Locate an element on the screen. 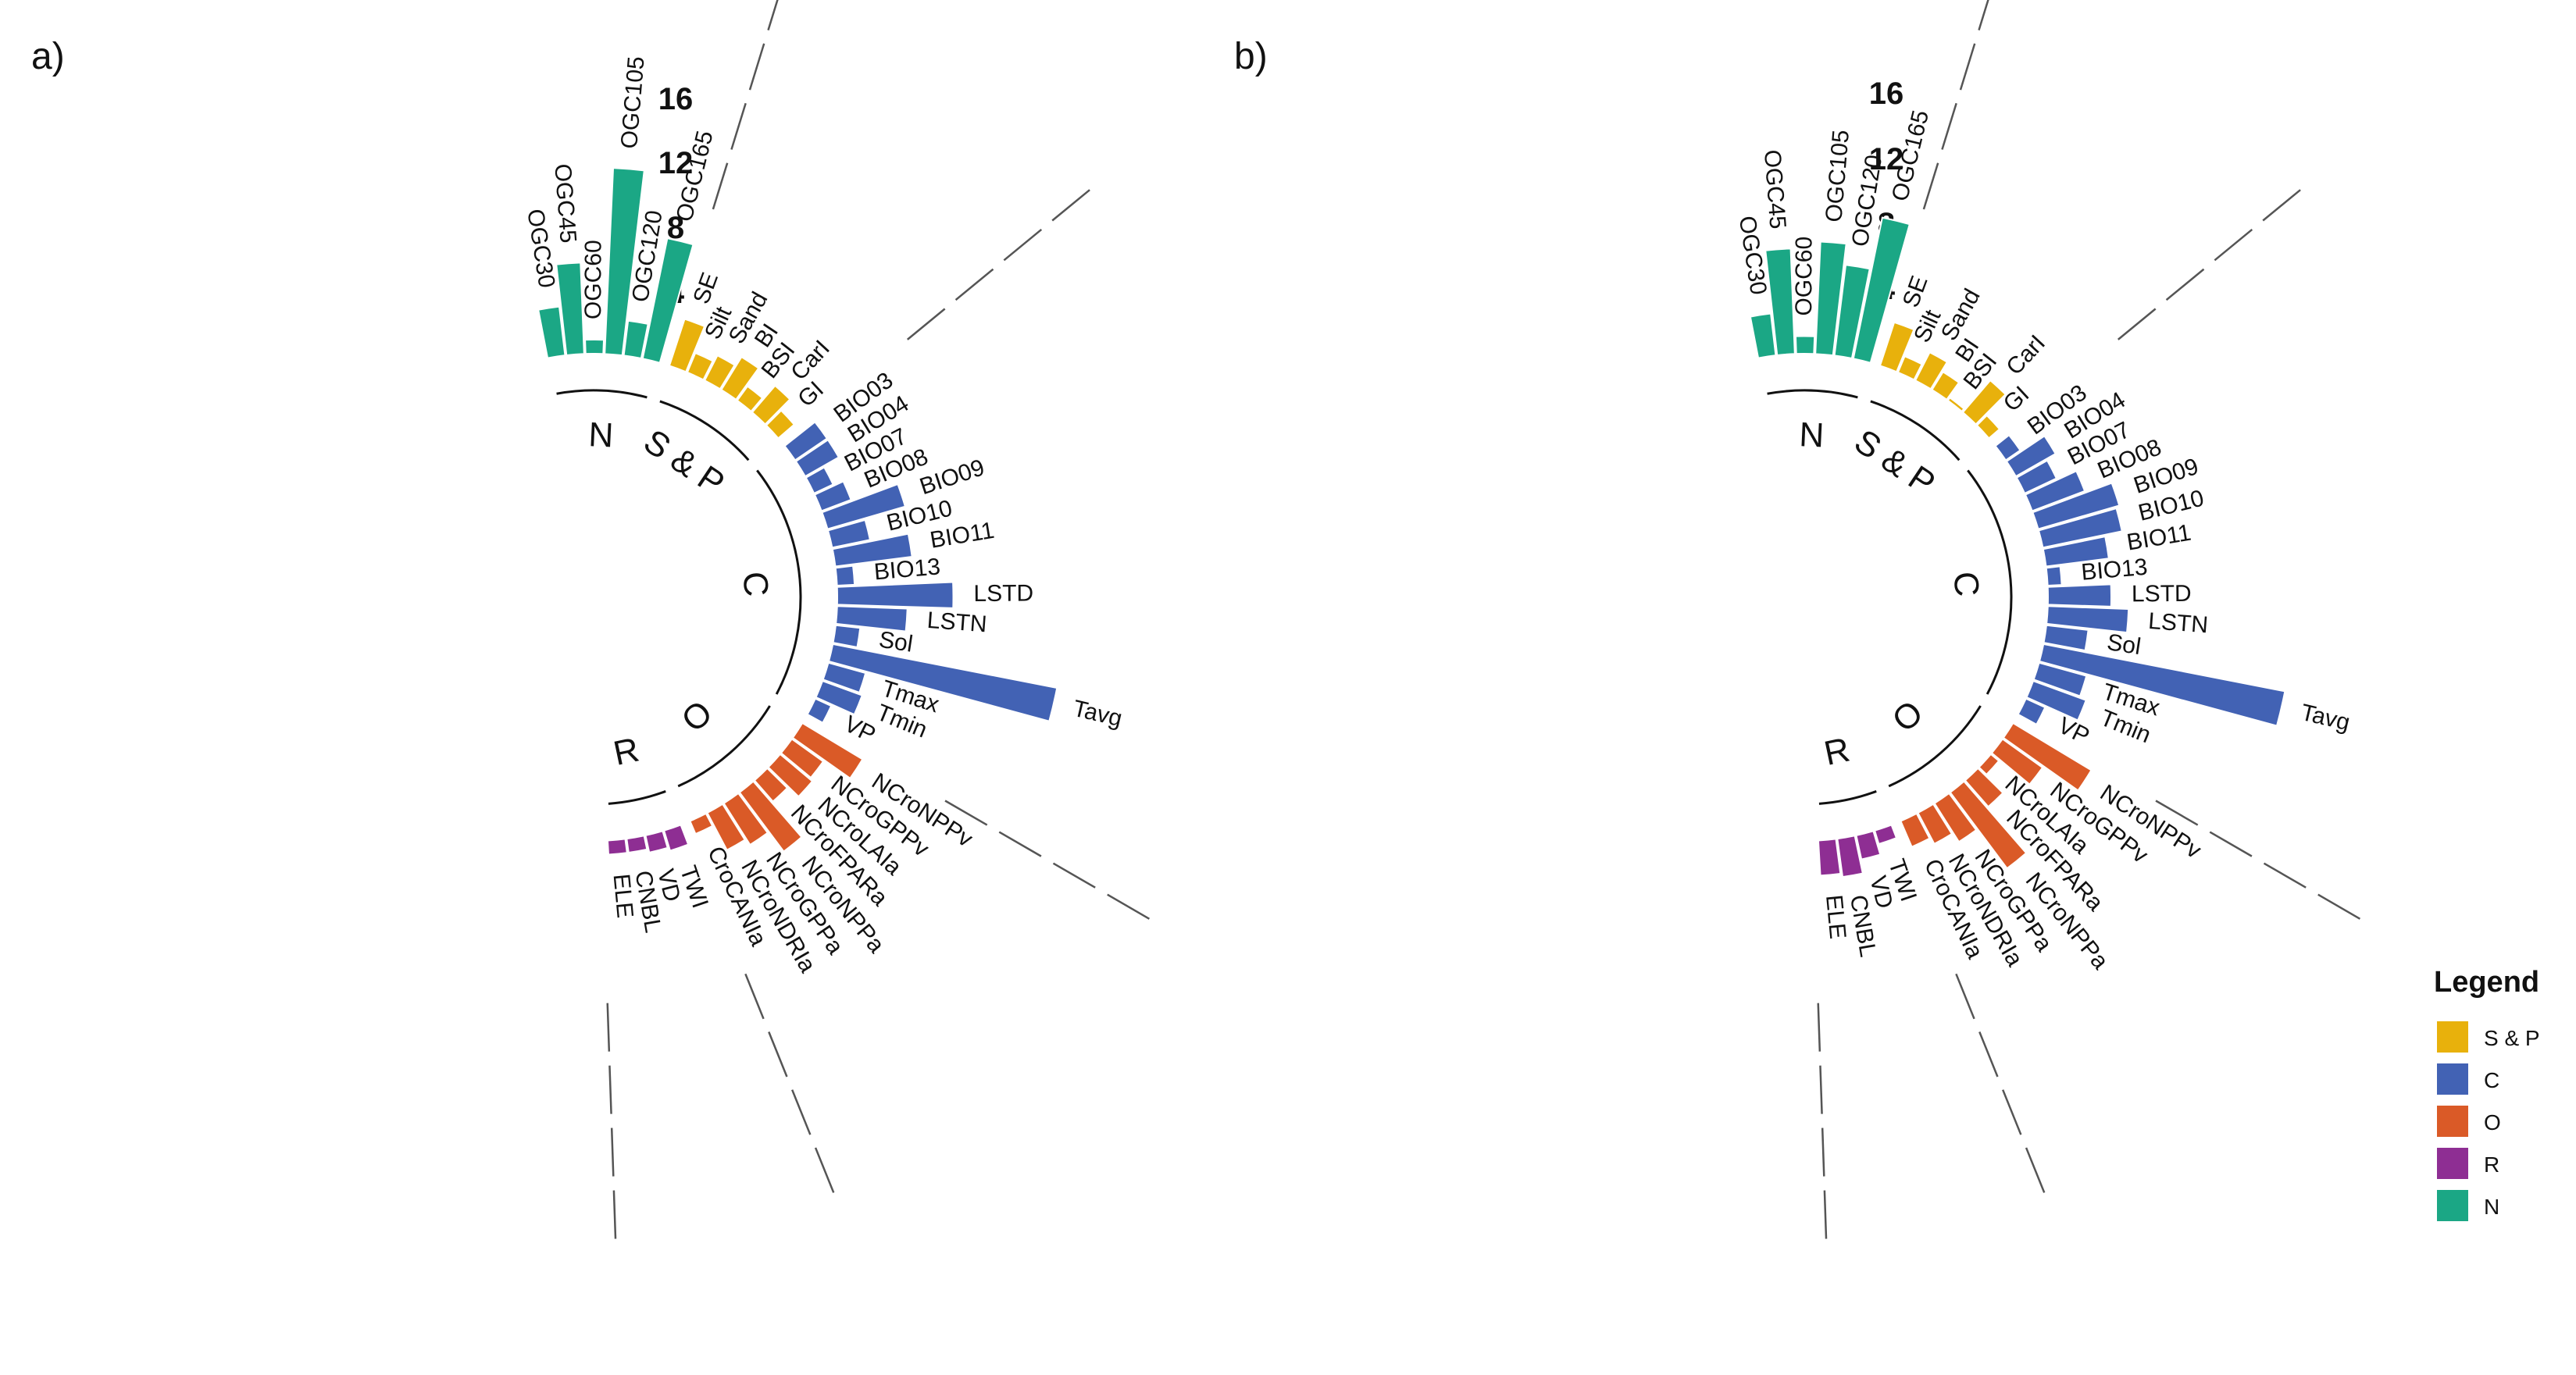 This screenshot has width=2576, height=1375. legend-swatch-n is located at coordinates (2452, 1205).